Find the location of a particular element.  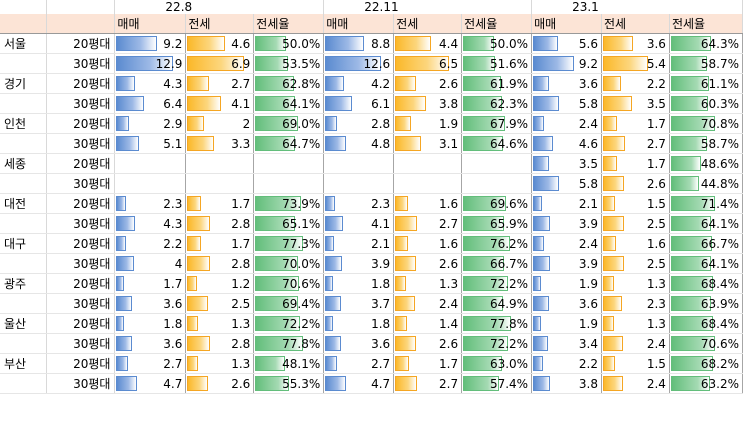

jeonse-cell: 6.9 is located at coordinates (220, 63).